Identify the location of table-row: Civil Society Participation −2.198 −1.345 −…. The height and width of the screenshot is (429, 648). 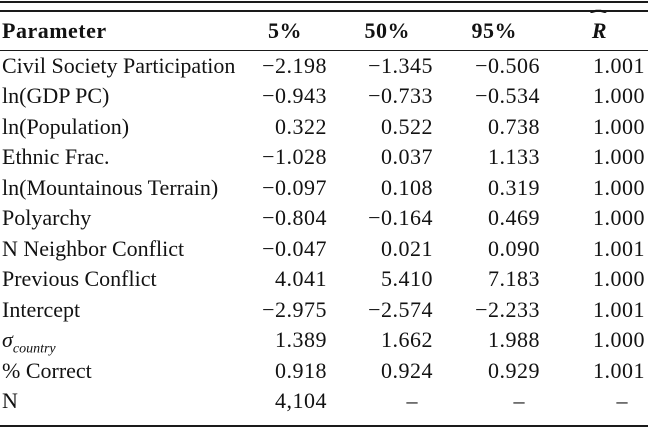
(324, 65).